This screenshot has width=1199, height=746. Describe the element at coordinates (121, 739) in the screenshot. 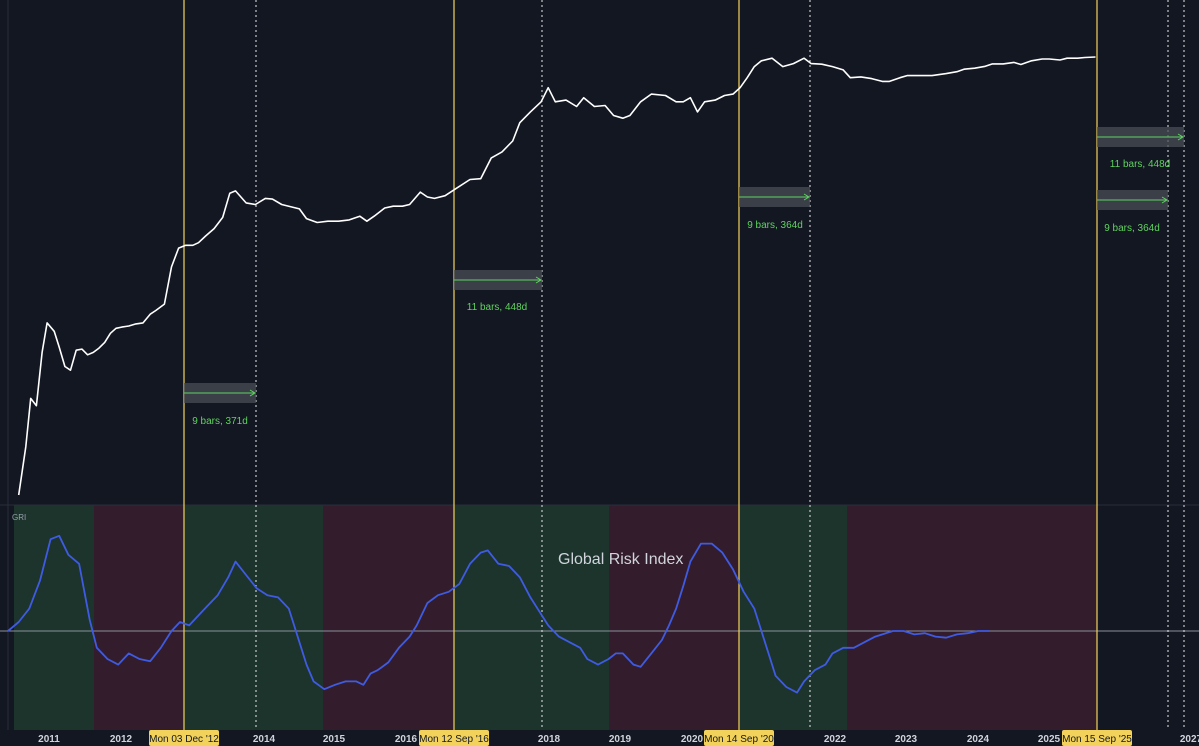

I see `x-axis-year-label: 2012` at that location.